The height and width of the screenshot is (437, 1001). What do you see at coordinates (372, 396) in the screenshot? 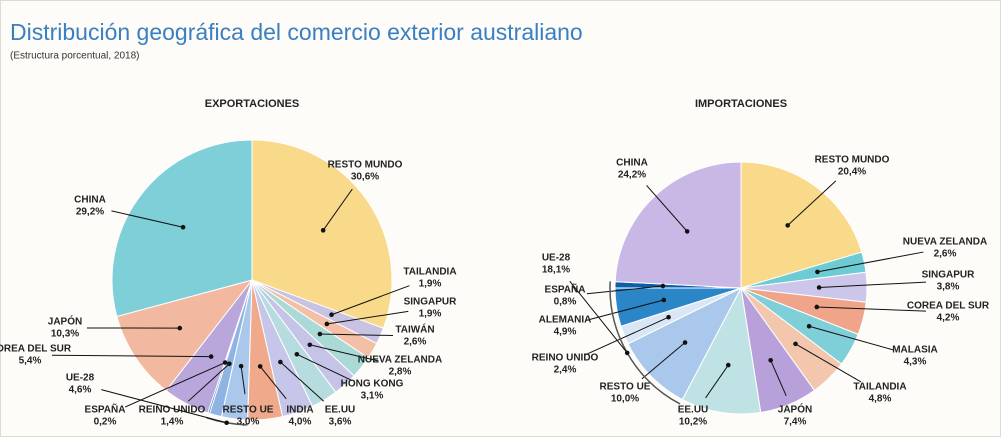
I see `slice-value-label: 3,1%` at bounding box center [372, 396].